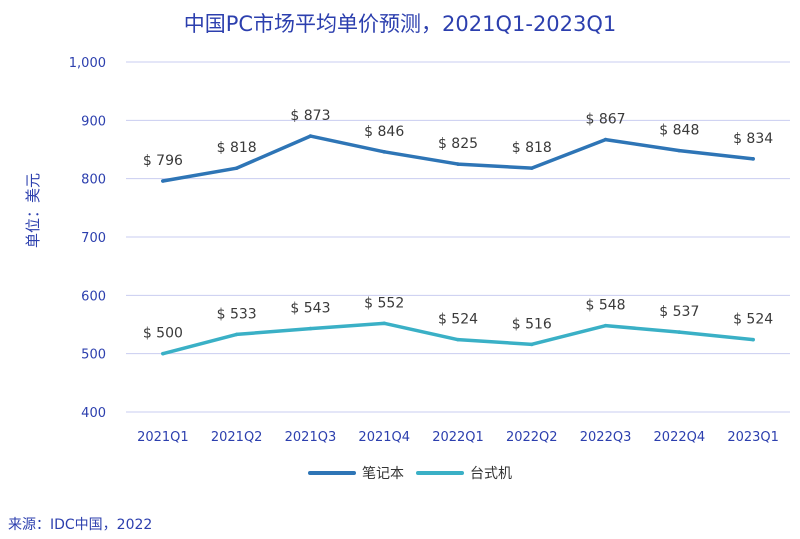 Image resolution: width=800 pixels, height=539 pixels. What do you see at coordinates (384, 132) in the screenshot?
I see `data-label: $ 846` at bounding box center [384, 132].